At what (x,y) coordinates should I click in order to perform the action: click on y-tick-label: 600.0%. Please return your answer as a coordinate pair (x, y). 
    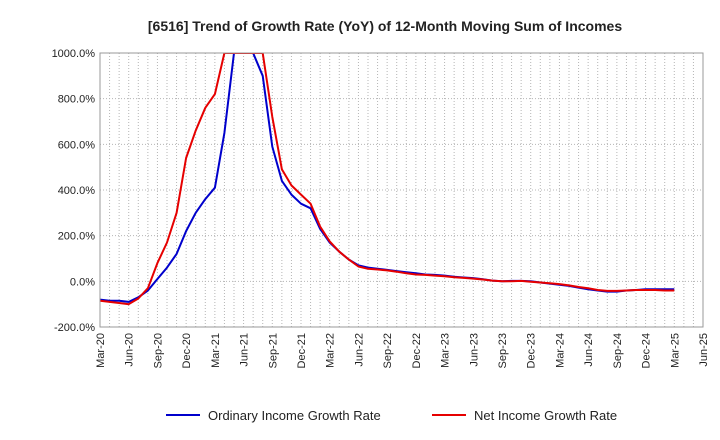
    Looking at the image, I should click on (77, 145).